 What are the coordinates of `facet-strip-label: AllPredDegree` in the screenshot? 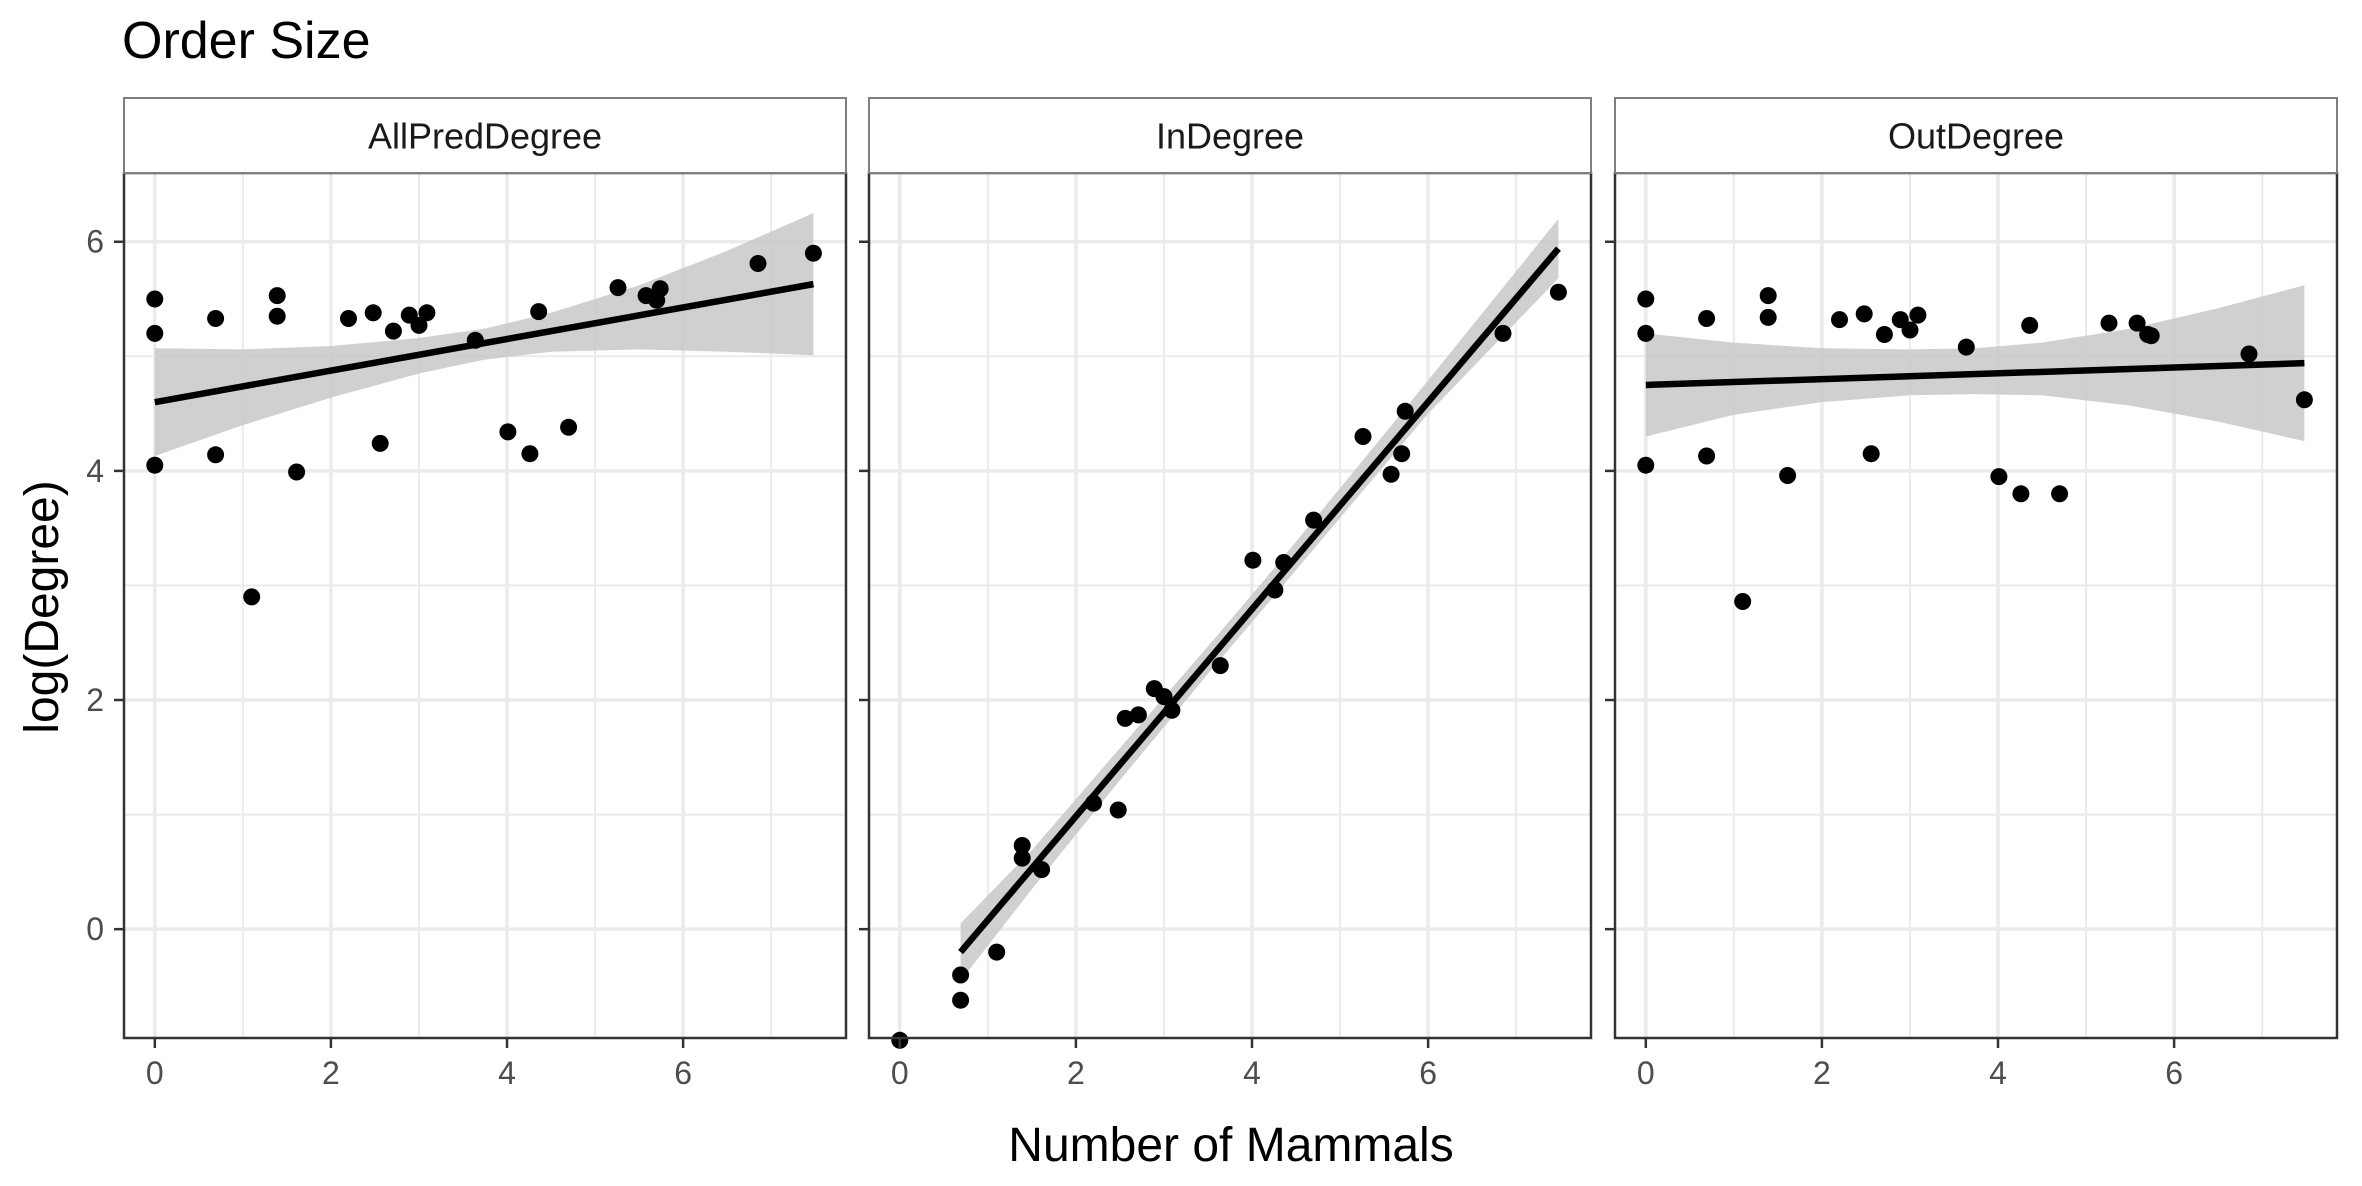 It's located at (485, 136).